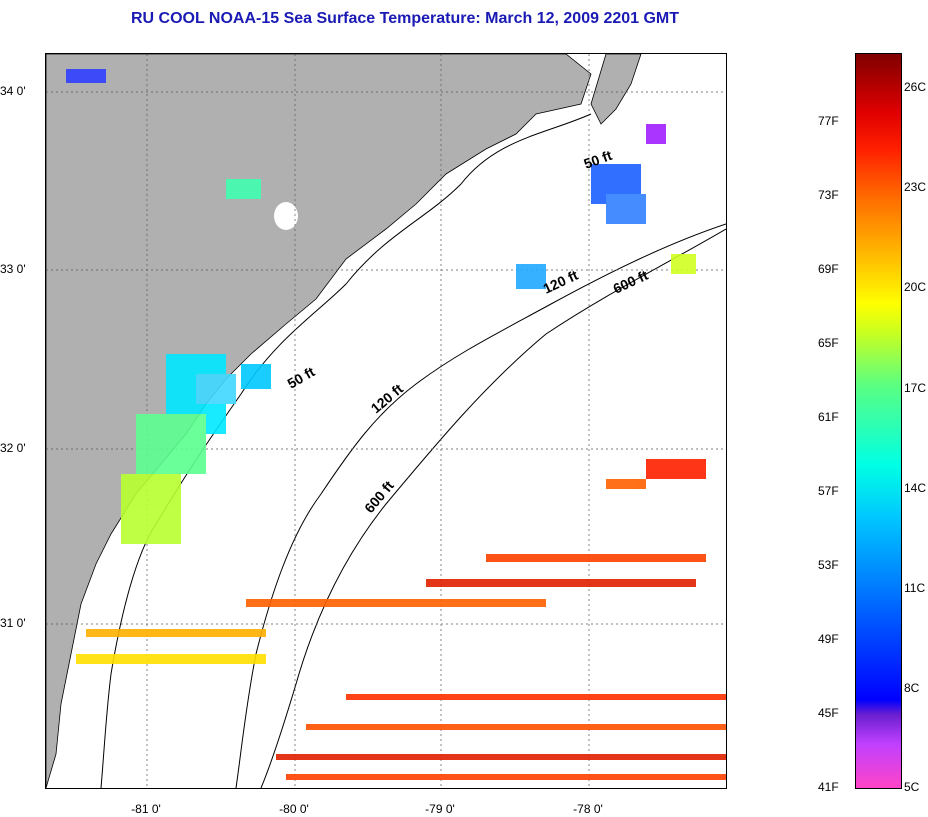  What do you see at coordinates (440, 809) in the screenshot?
I see `lon-label-79: -79 0'` at bounding box center [440, 809].